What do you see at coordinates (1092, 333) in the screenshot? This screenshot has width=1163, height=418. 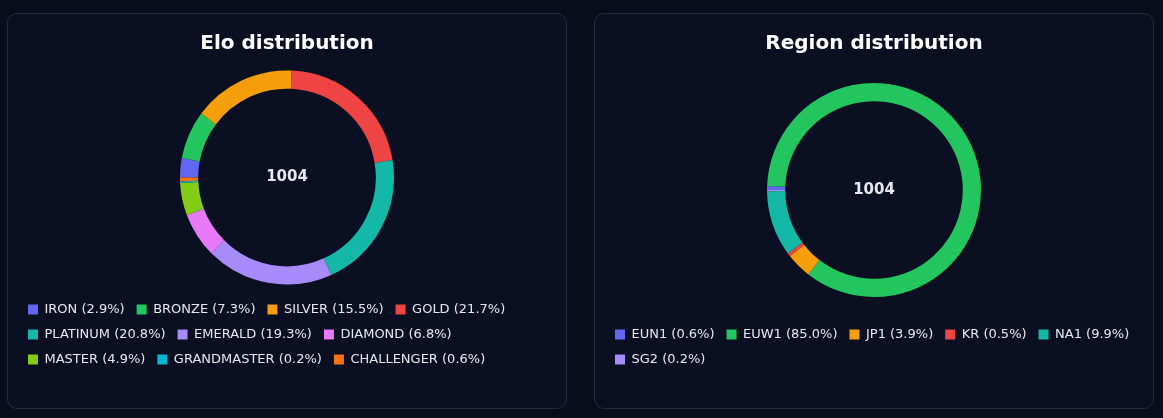 I see `legend-label: NA1 (9.9%)` at bounding box center [1092, 333].